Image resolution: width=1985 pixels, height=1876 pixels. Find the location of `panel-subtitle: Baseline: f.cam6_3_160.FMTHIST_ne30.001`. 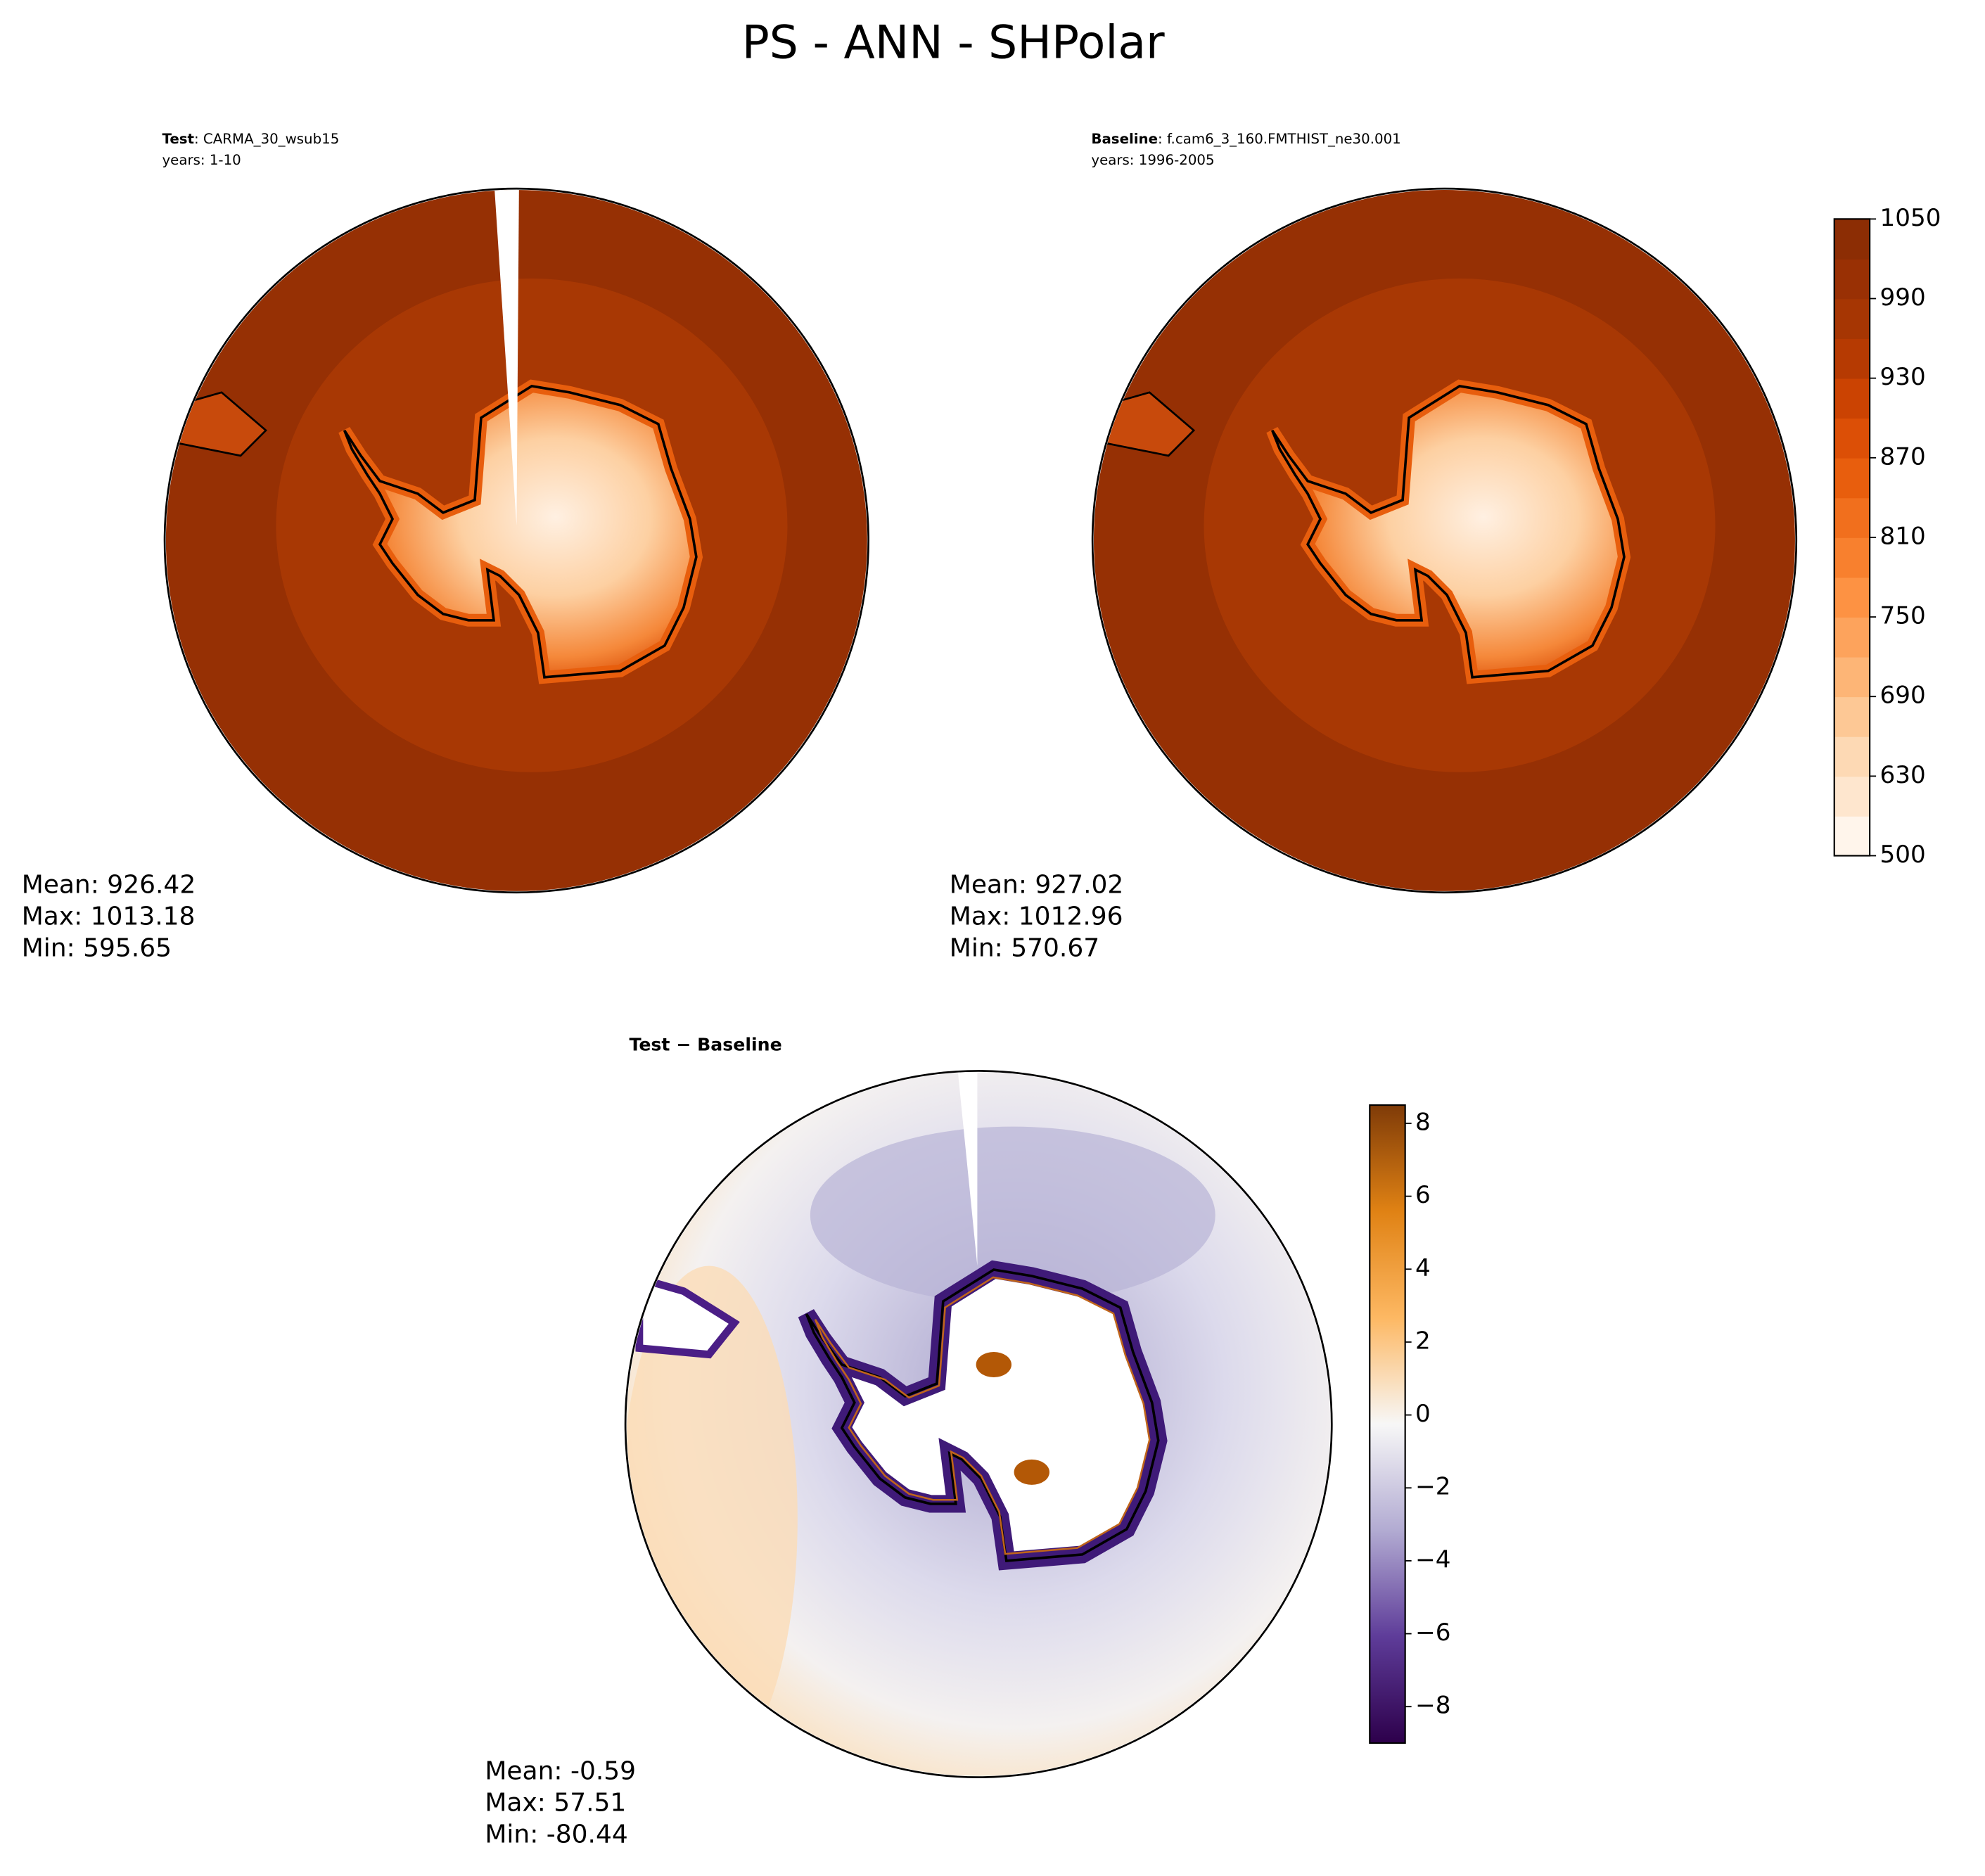

panel-subtitle: Baseline: f.cam6_3_160.FMTHIST_ne30.001 is located at coordinates (1245, 138).